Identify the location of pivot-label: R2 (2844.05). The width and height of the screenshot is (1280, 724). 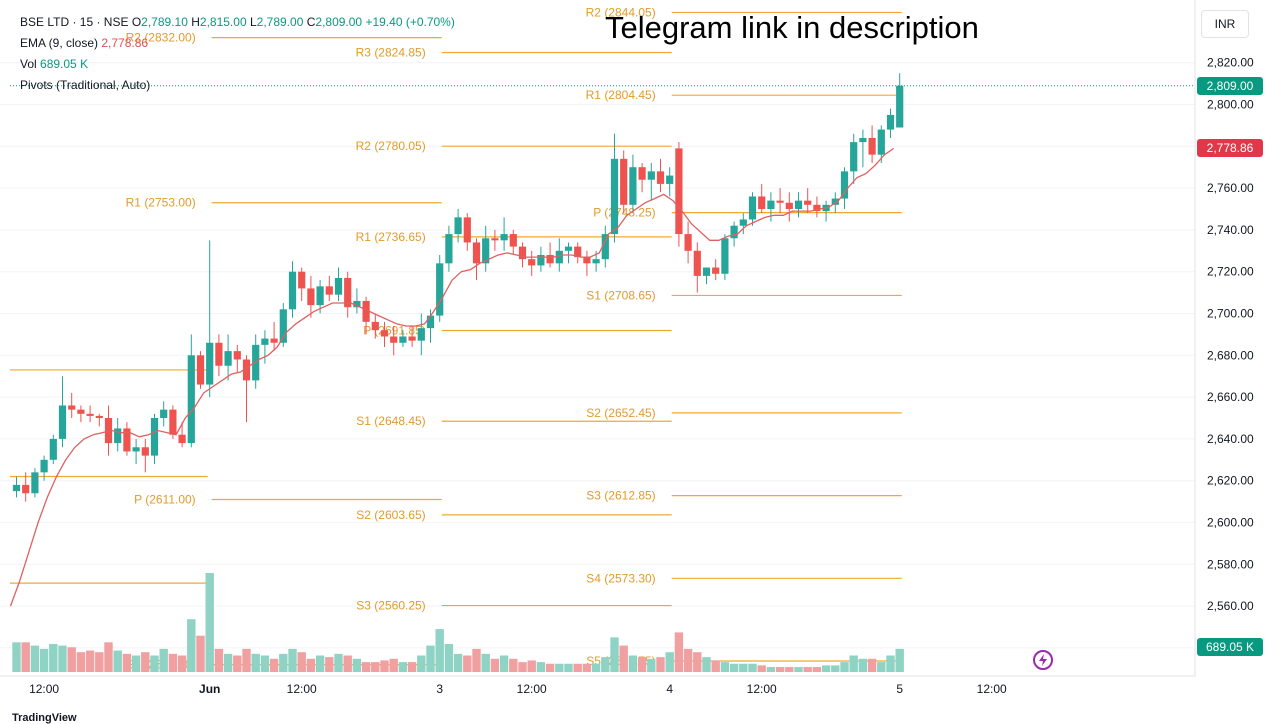
(621, 12).